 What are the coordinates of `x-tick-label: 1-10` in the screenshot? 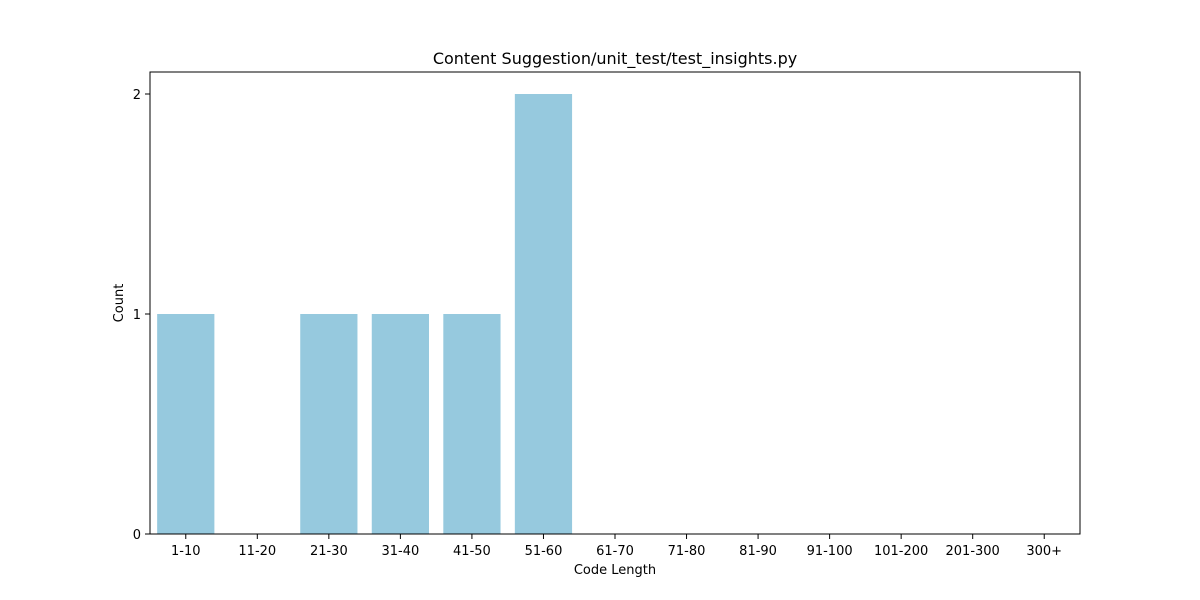 It's located at (186, 551).